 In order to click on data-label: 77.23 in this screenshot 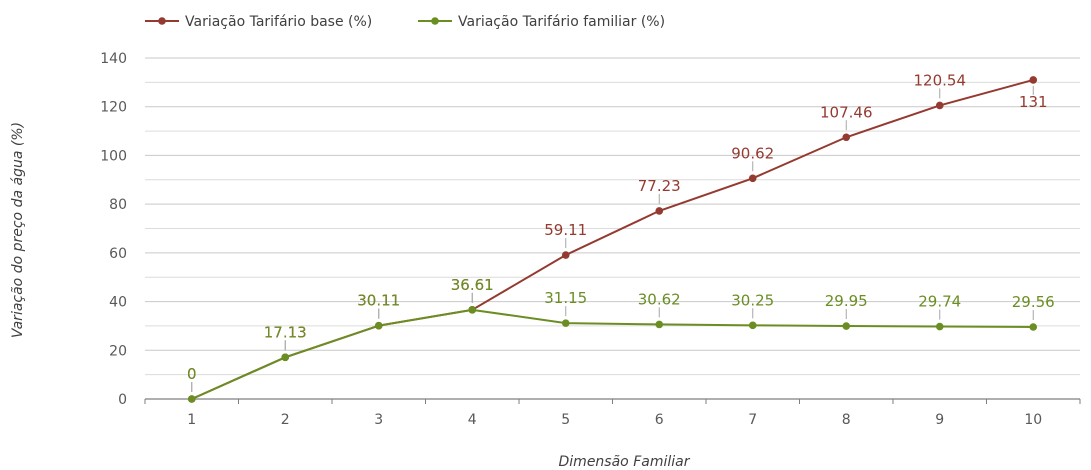, I will do `click(659, 186)`.